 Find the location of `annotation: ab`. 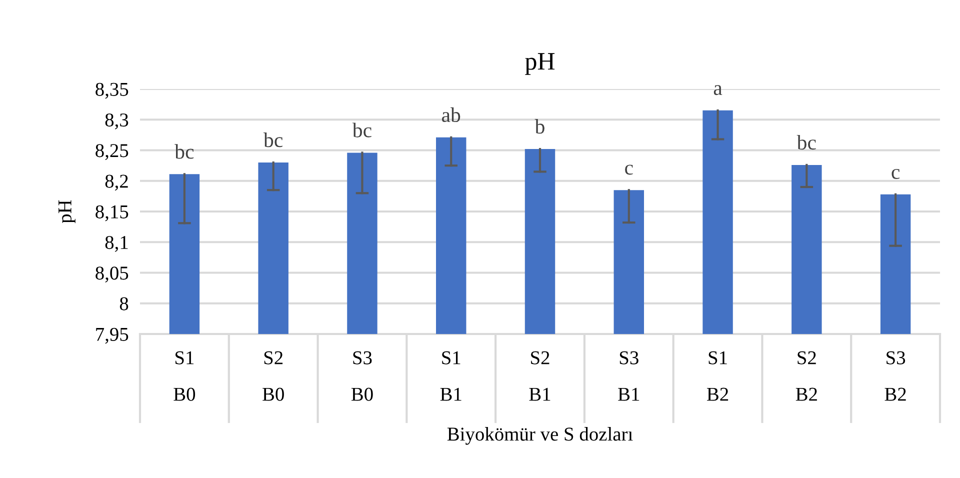

annotation: ab is located at coordinates (451, 114).